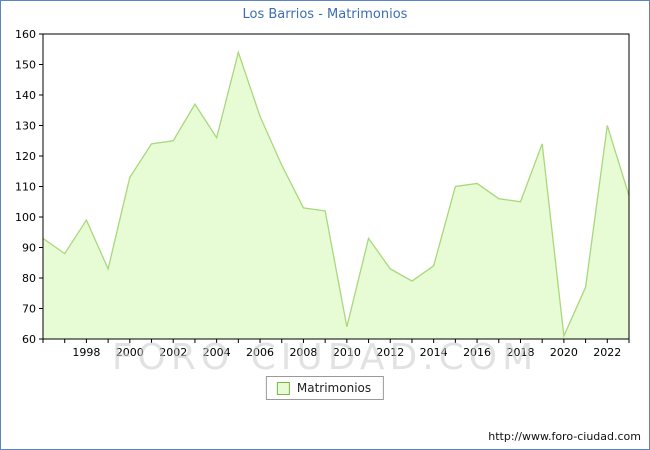 This screenshot has width=650, height=450. I want to click on svg-text: 2018, so click(520, 352).